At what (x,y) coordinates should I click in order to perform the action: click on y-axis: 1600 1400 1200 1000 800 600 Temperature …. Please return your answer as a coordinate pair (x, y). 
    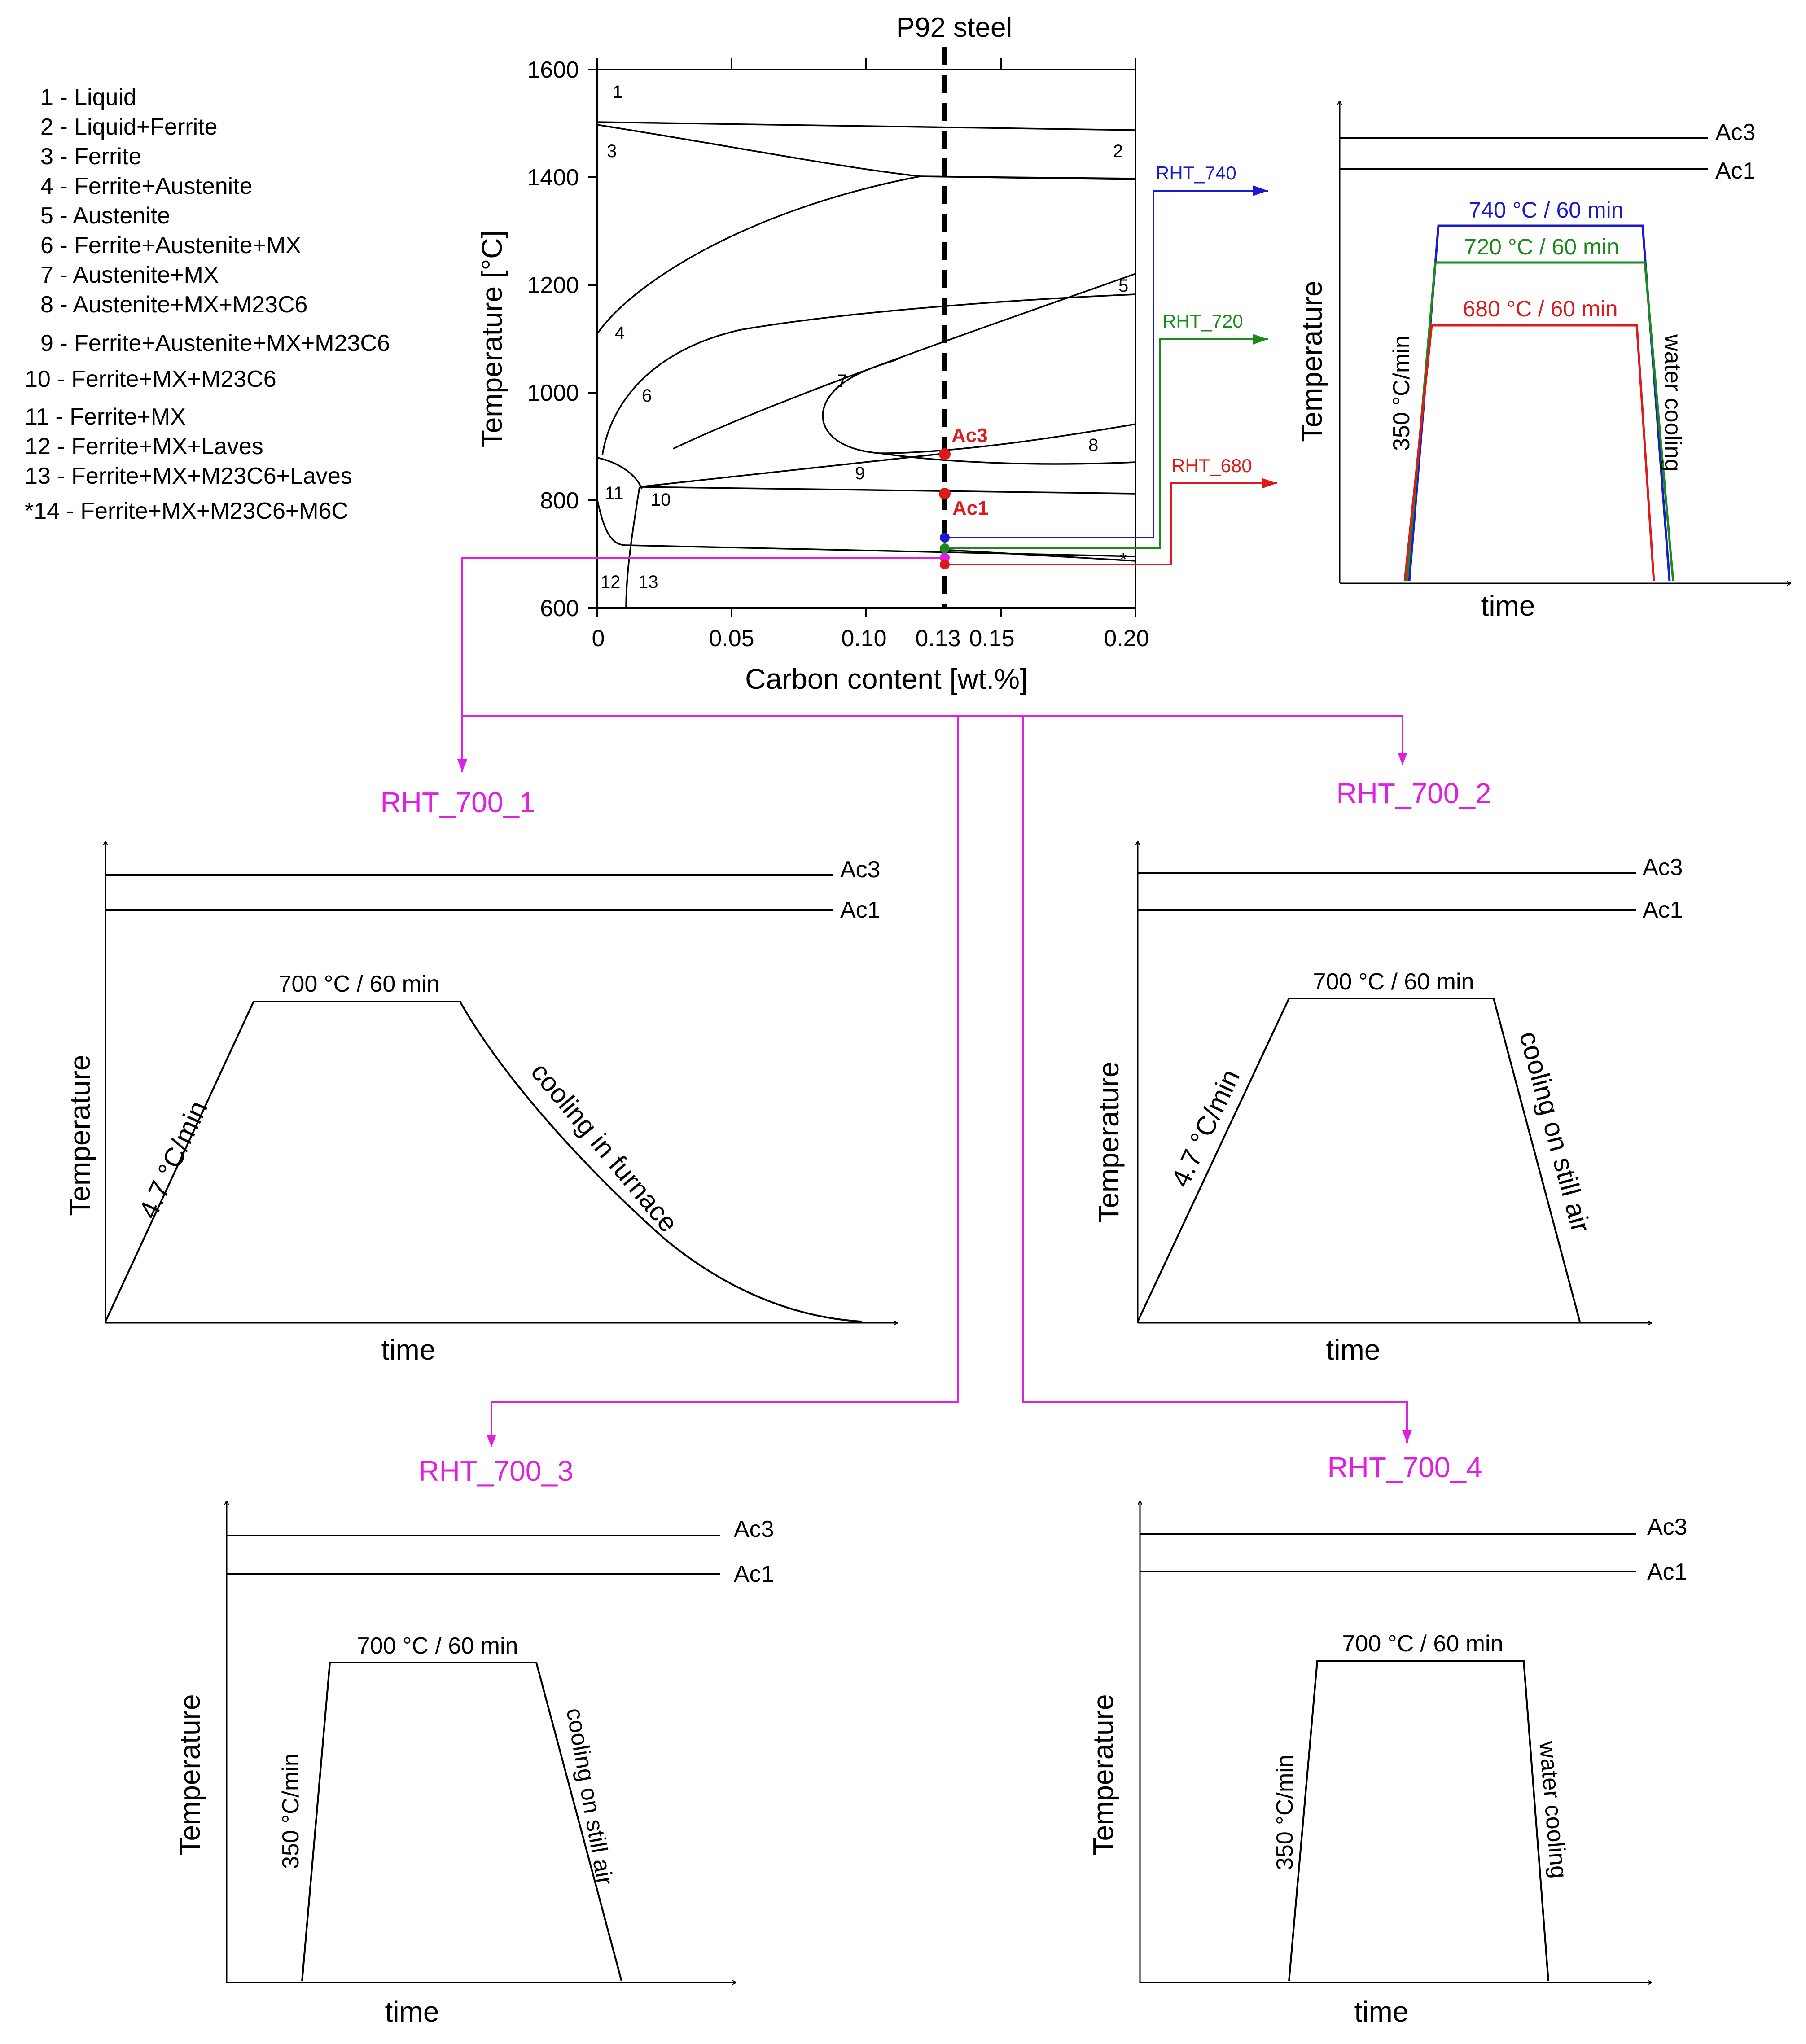
    Looking at the image, I should click on (536, 340).